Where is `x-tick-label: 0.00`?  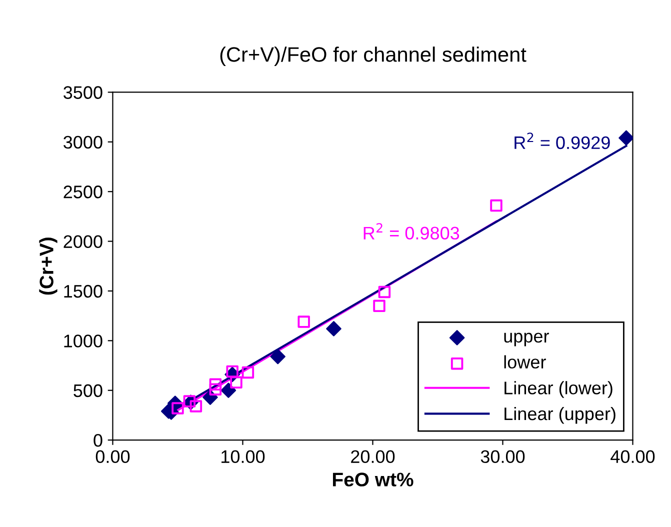
x-tick-label: 0.00 is located at coordinates (113, 457).